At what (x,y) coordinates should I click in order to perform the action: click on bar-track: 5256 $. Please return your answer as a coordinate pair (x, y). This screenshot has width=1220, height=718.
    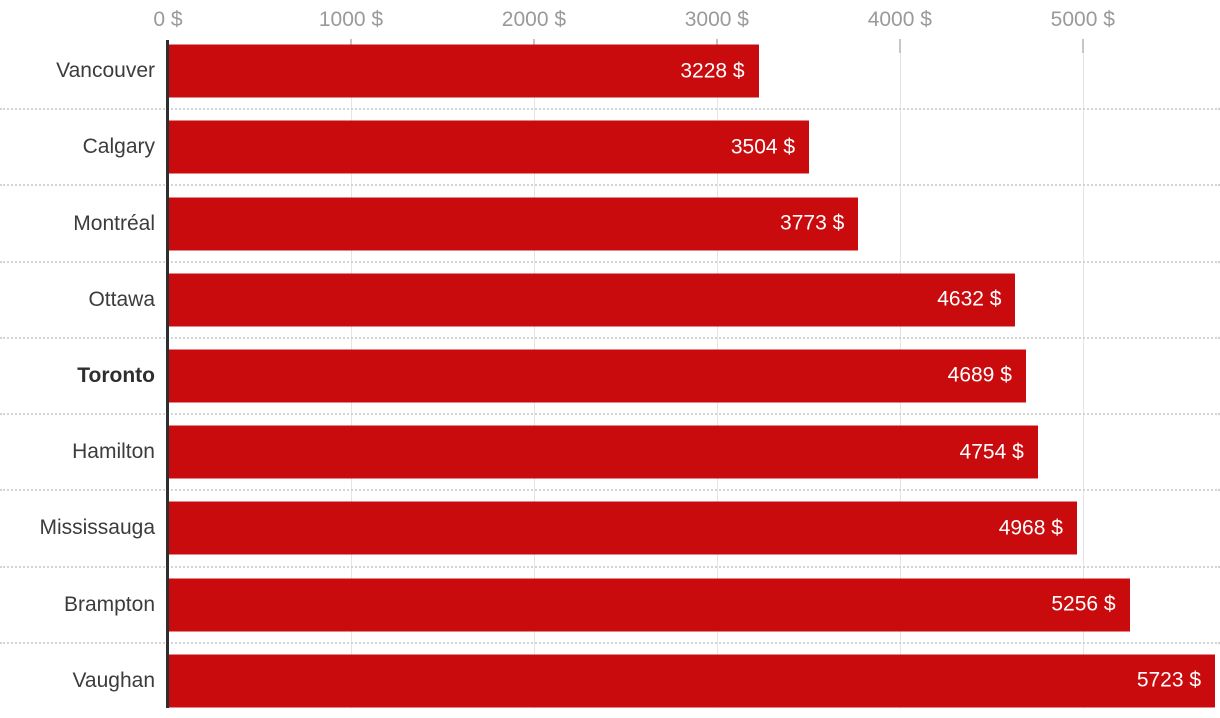
    Looking at the image, I should click on (694, 605).